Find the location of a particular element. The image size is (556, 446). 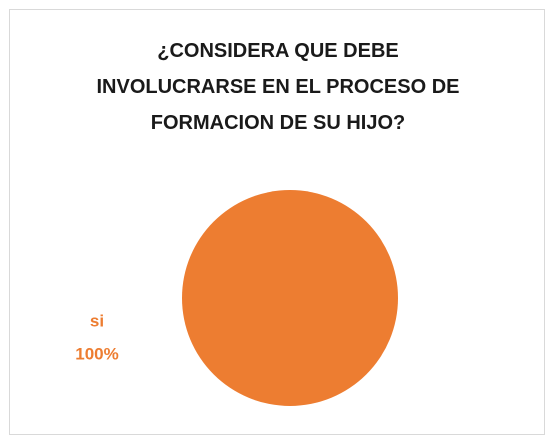

slice-category-label: si is located at coordinates (97, 320).